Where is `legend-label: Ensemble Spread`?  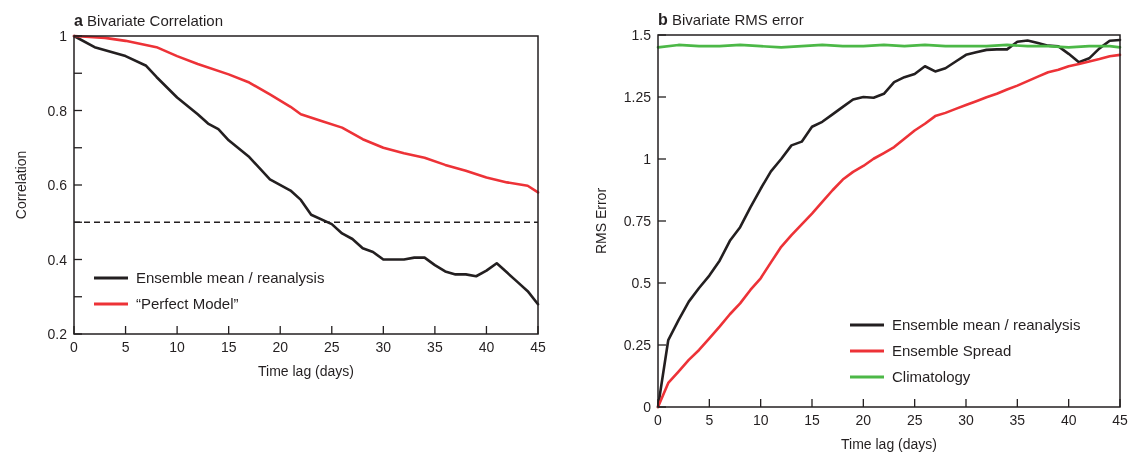 legend-label: Ensemble Spread is located at coordinates (952, 350).